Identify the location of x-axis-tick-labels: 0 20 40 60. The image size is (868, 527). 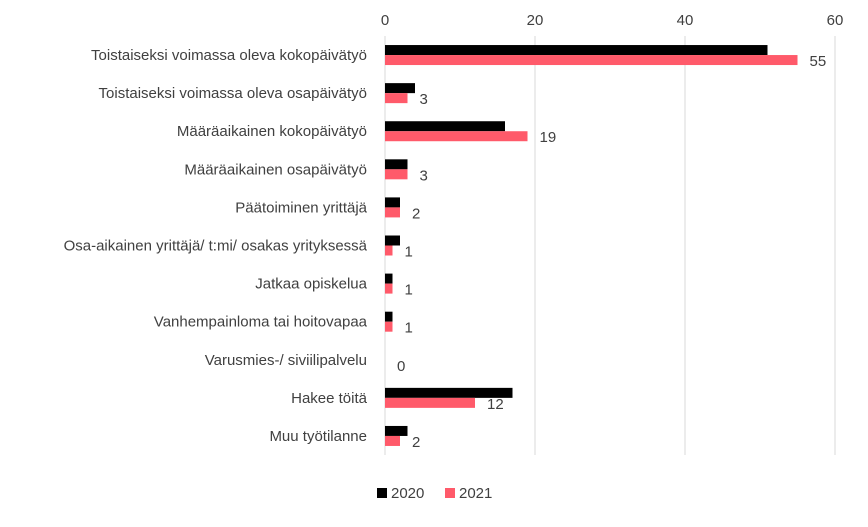
(612, 20).